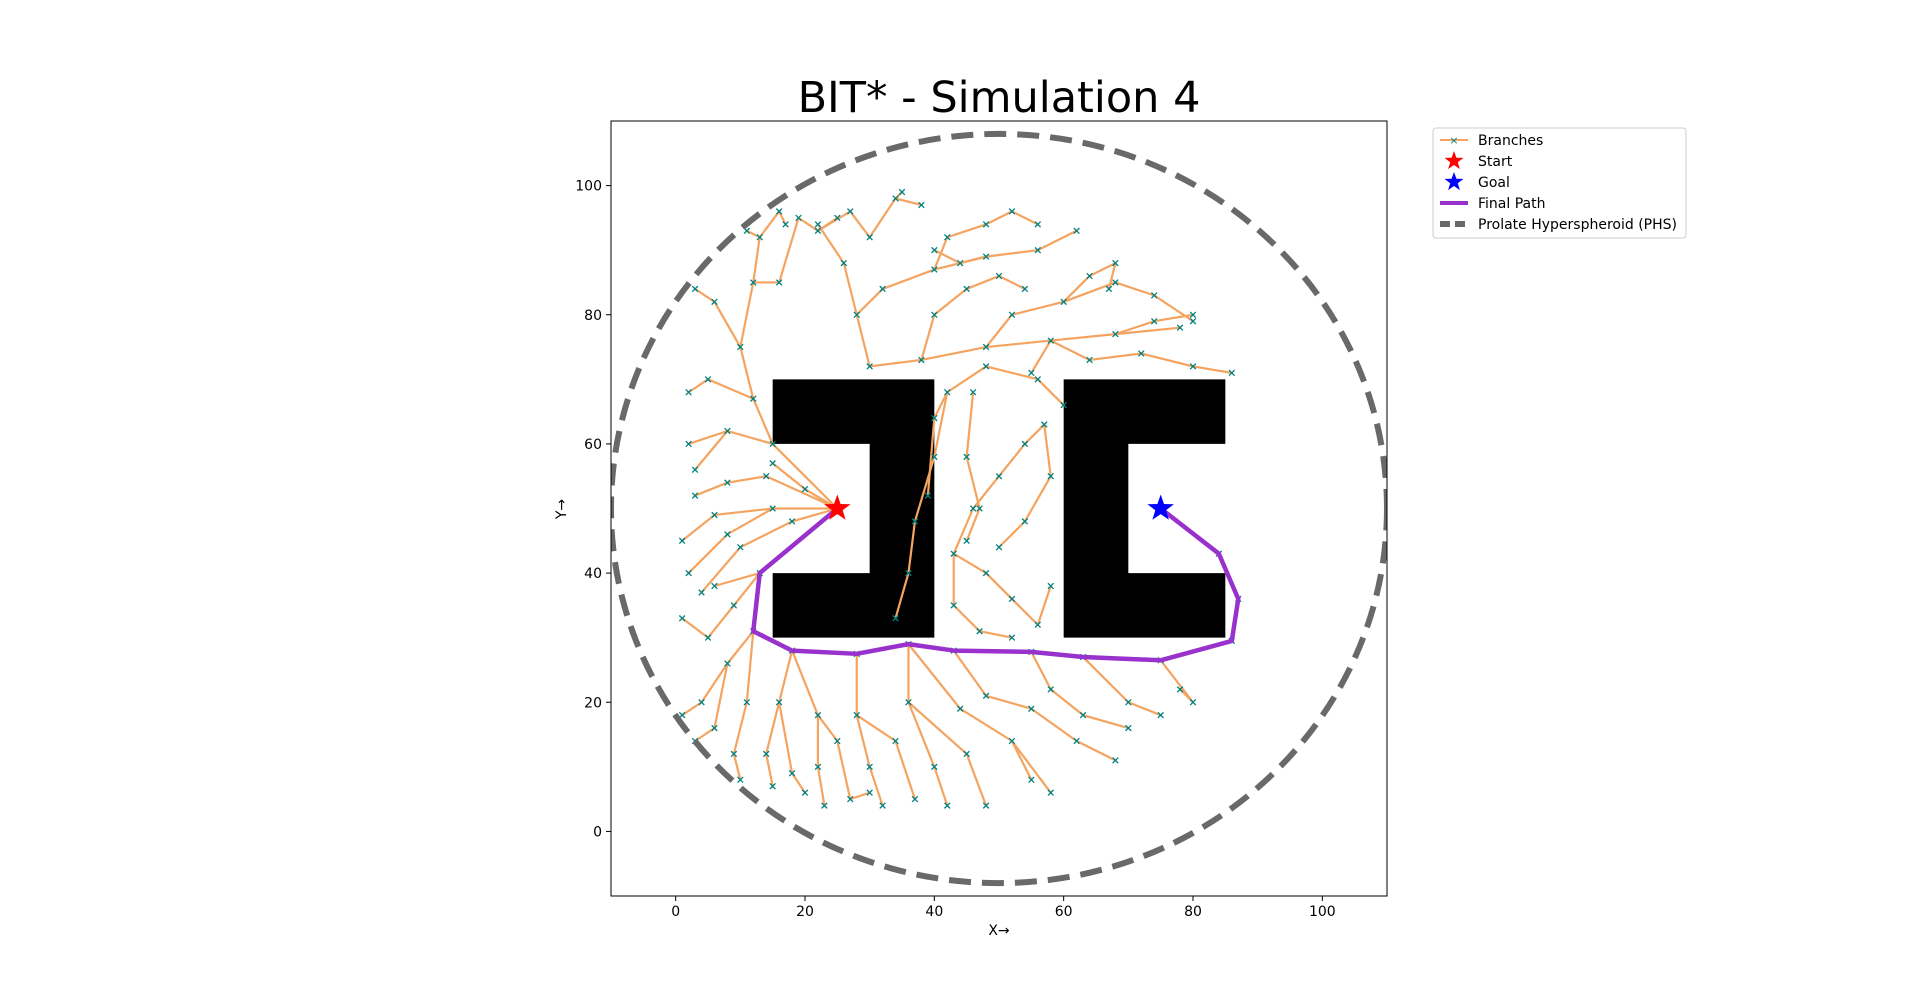 This screenshot has width=1920, height=992. Describe the element at coordinates (1494, 183) in the screenshot. I see `legend-label-goal: Goal` at that location.